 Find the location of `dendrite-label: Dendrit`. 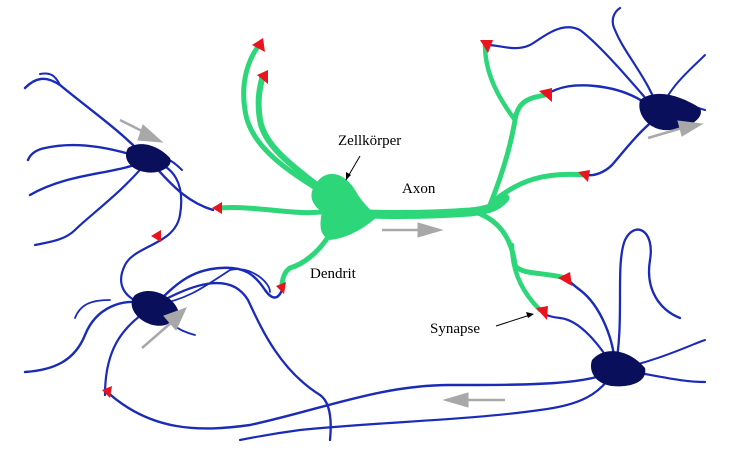

dendrite-label: Dendrit is located at coordinates (333, 274).